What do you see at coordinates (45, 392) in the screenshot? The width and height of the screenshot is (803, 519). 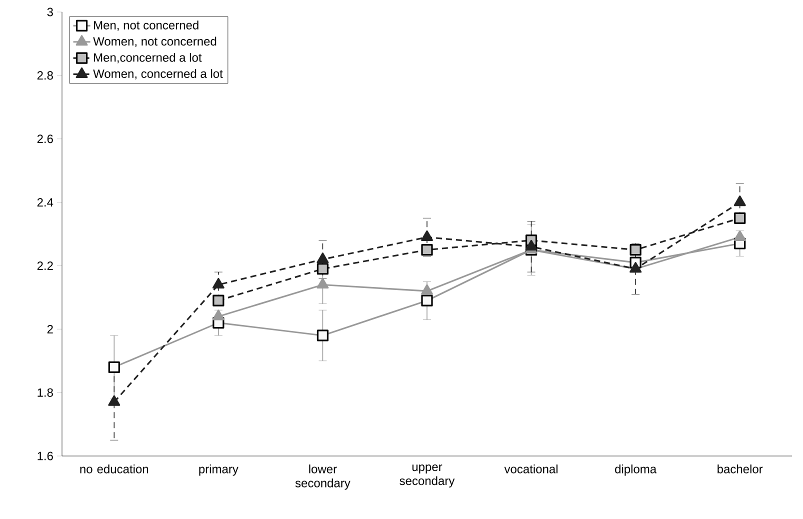 I see `y-tick-label: 1.8` at bounding box center [45, 392].